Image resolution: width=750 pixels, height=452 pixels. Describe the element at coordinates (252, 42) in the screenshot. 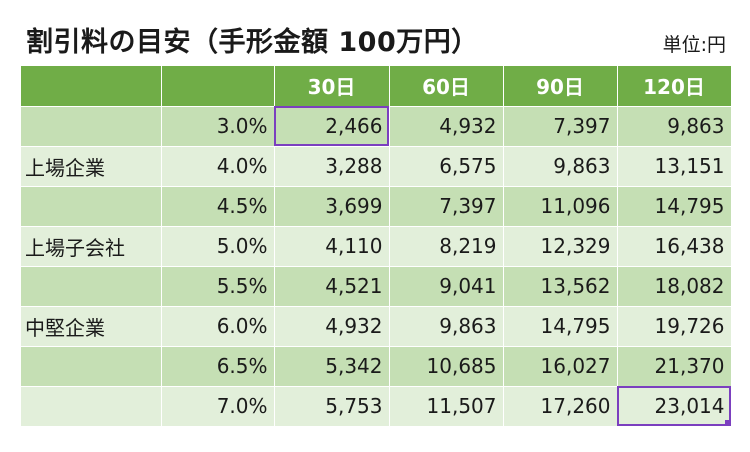

I see `sheet-title: 割引料の目安（手形金額 100万円）` at that location.